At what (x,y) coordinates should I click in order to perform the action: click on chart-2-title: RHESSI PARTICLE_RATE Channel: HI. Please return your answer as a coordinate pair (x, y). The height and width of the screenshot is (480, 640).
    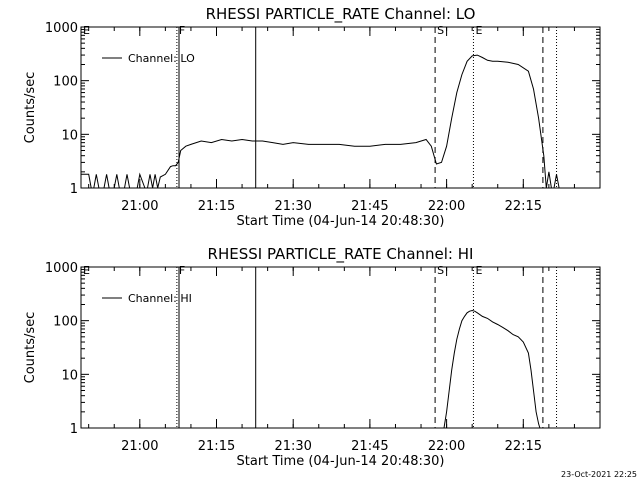
    Looking at the image, I should click on (341, 254).